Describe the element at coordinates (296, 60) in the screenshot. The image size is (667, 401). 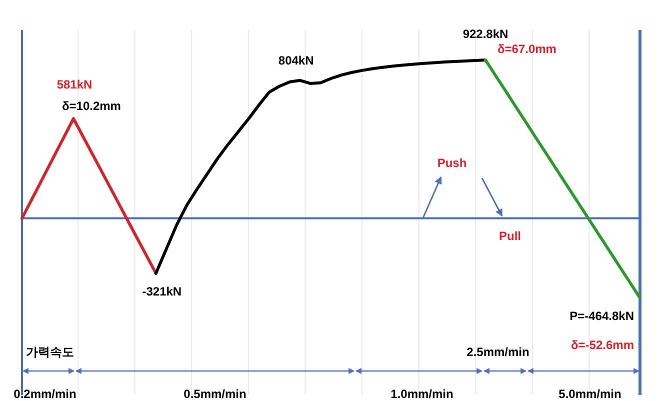
I see `data-label: 804kN` at that location.